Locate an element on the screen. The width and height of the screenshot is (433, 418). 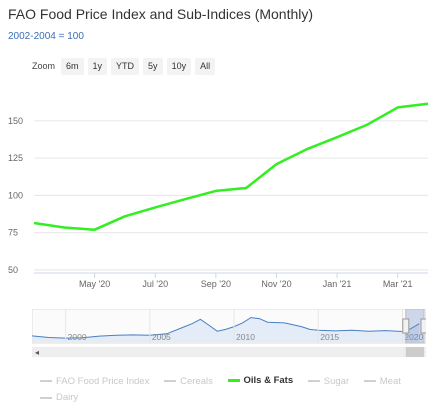
zoom-5y-button: 5y is located at coordinates (153, 66).